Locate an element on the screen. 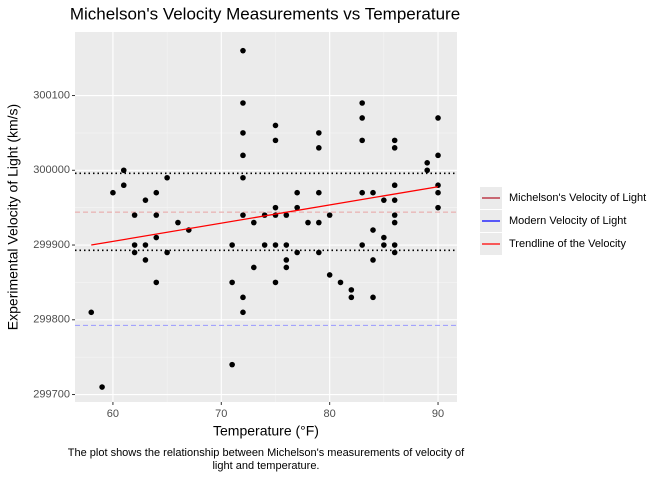  caption: light and temperature. is located at coordinates (265, 466).